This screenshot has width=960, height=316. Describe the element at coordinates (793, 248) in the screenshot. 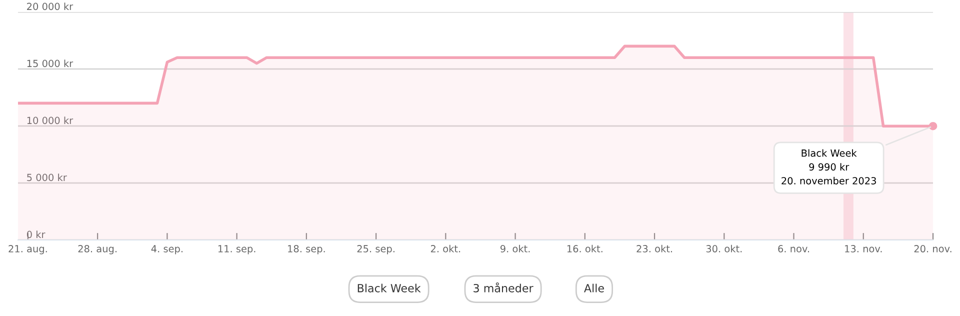

I see `x-tick-label: 6. nov.` at that location.